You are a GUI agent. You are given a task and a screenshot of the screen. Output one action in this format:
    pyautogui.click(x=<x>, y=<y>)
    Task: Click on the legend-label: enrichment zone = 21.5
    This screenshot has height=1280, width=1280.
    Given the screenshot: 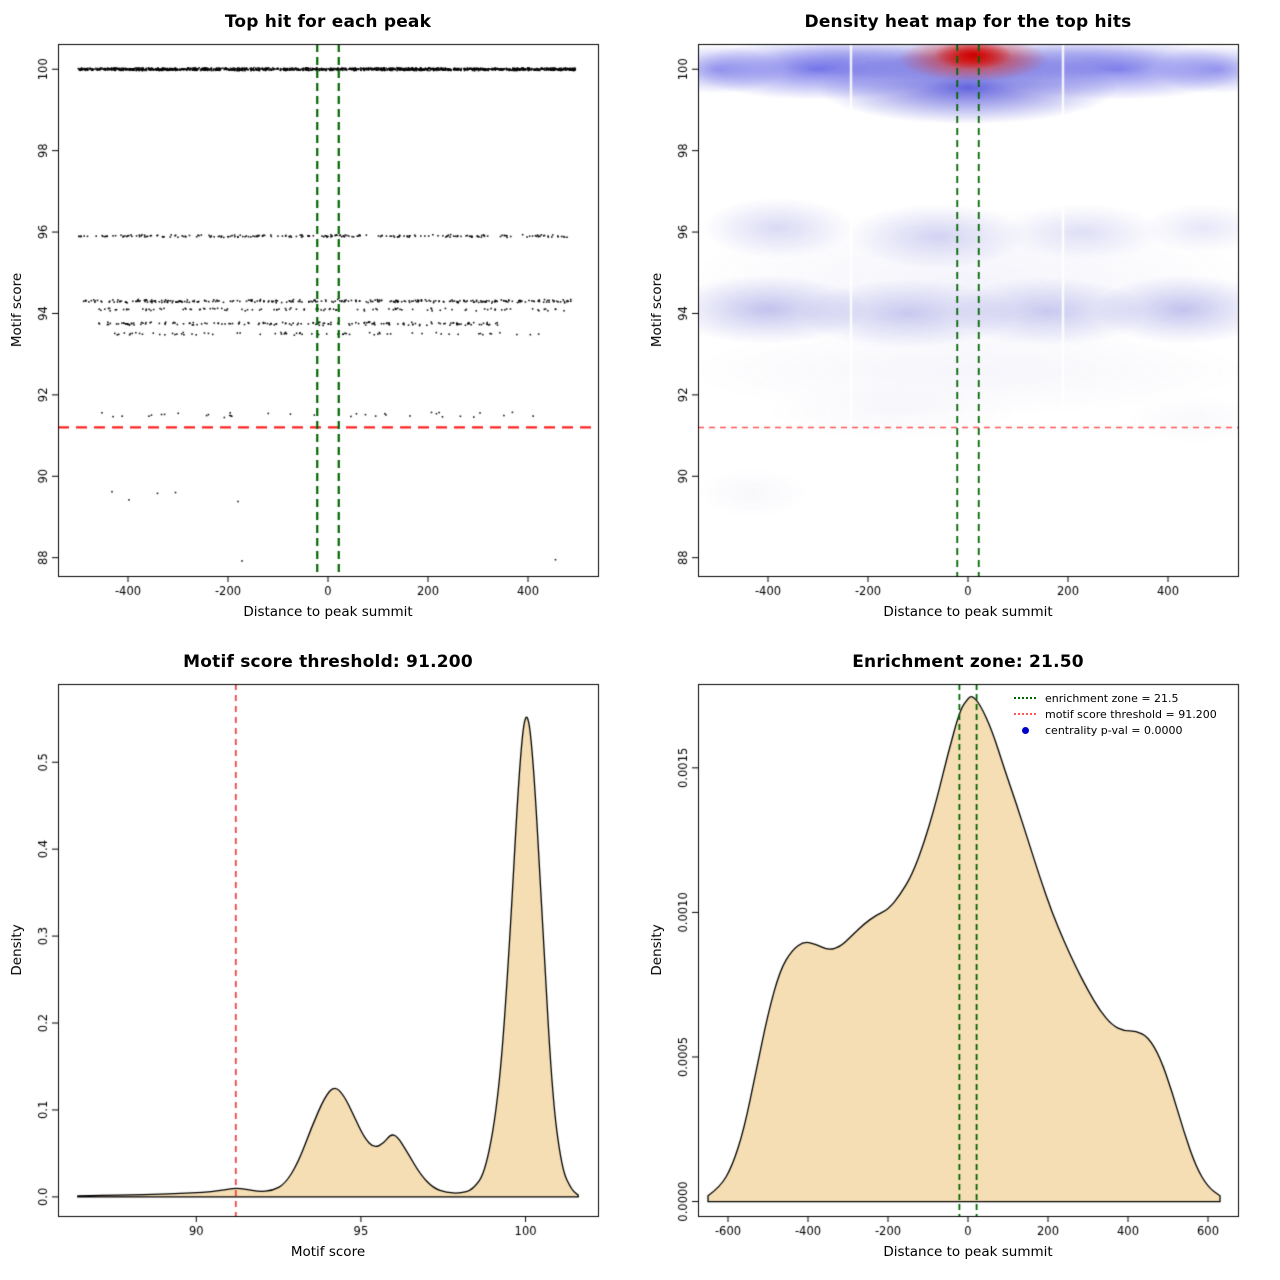 What is the action you would take?
    pyautogui.click(x=1112, y=698)
    